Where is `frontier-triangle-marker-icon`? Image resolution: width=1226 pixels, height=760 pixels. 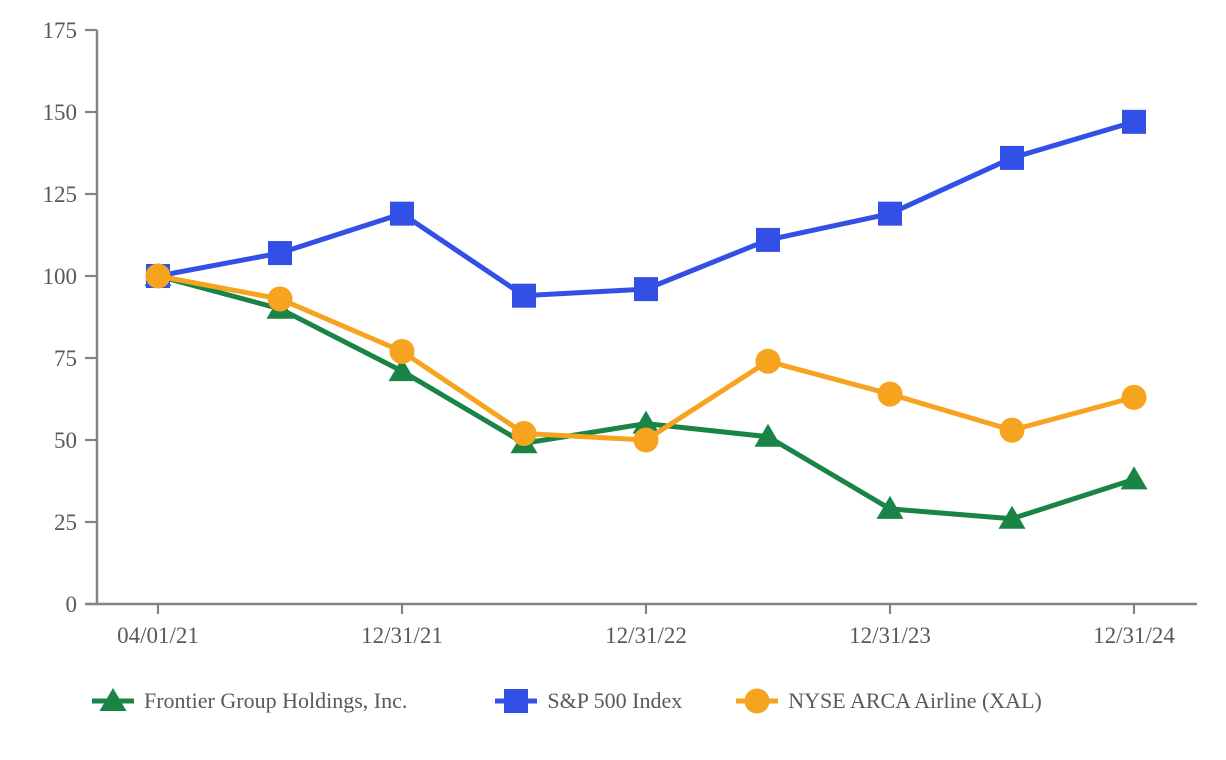
frontier-triangle-marker-icon is located at coordinates (113, 699).